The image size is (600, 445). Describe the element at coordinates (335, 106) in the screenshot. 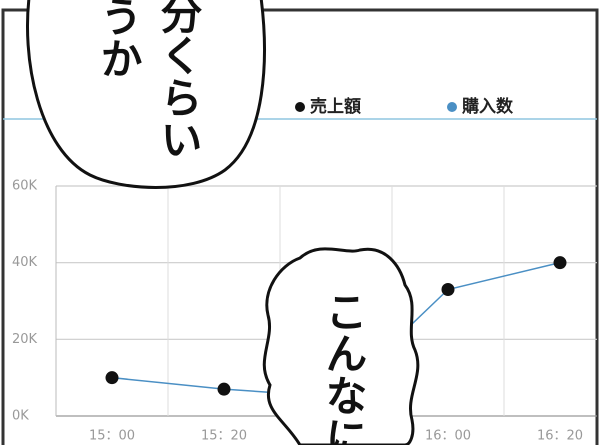

I see `legend-label: 売上額` at that location.